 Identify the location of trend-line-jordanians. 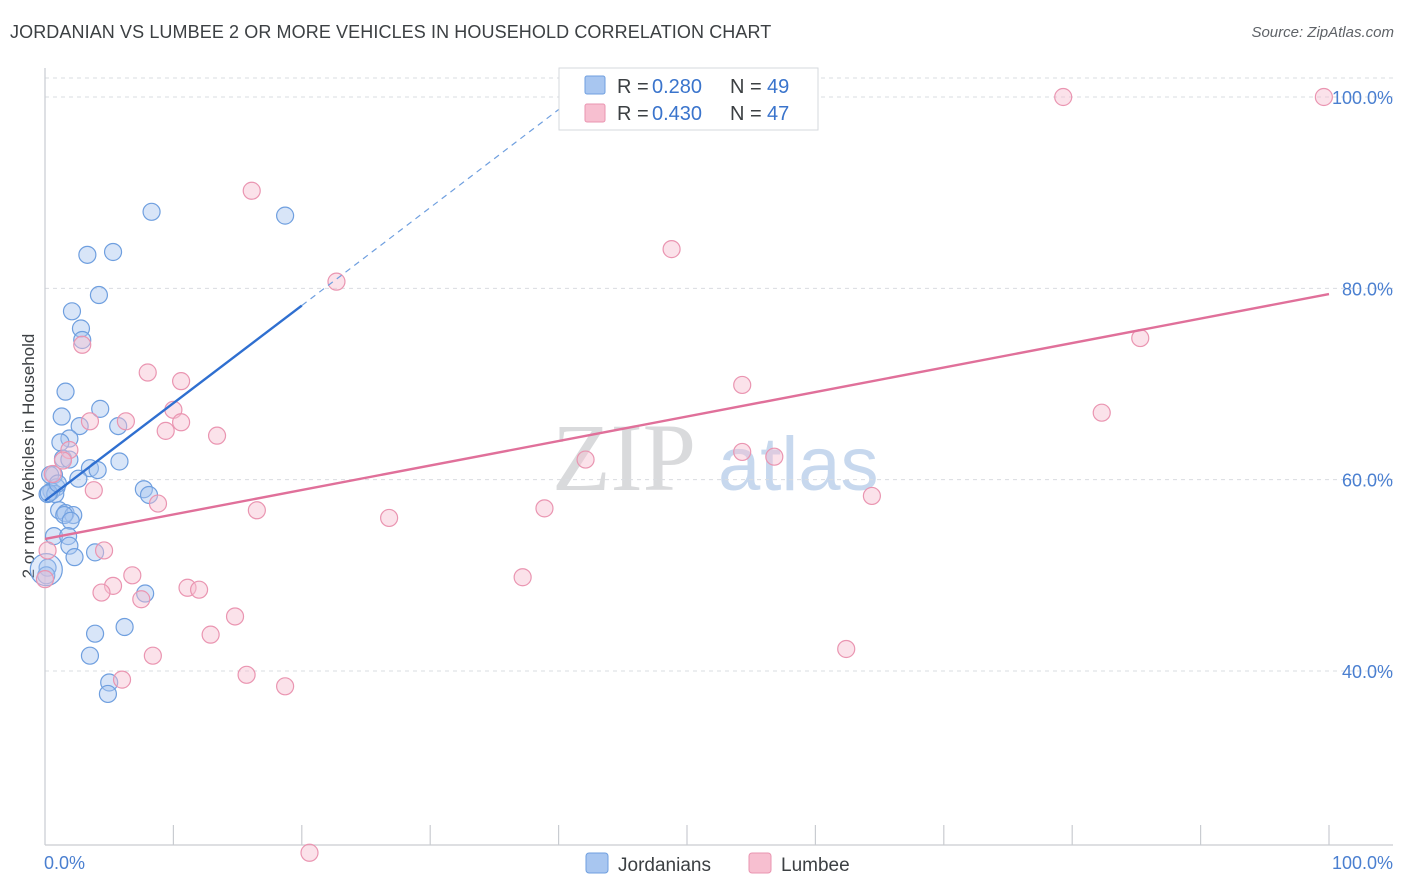
(173, 403).